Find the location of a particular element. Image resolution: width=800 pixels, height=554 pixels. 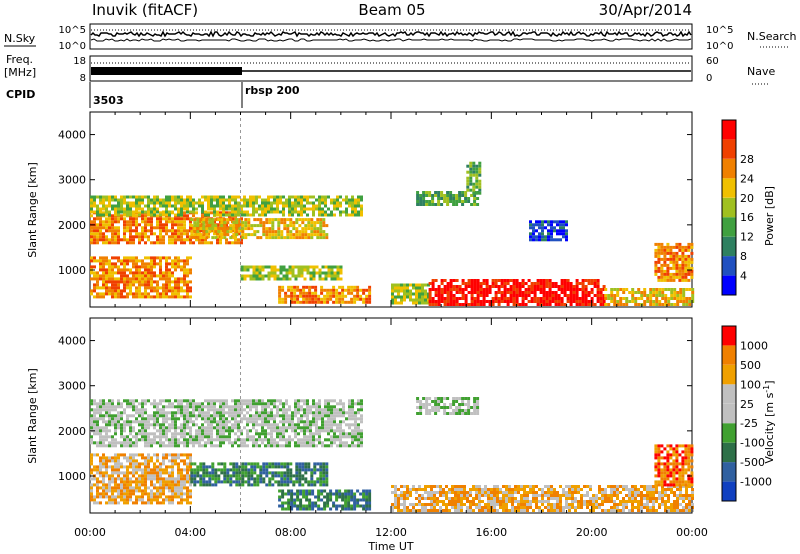

nave-tick-bottom: 0 is located at coordinates (709, 78).